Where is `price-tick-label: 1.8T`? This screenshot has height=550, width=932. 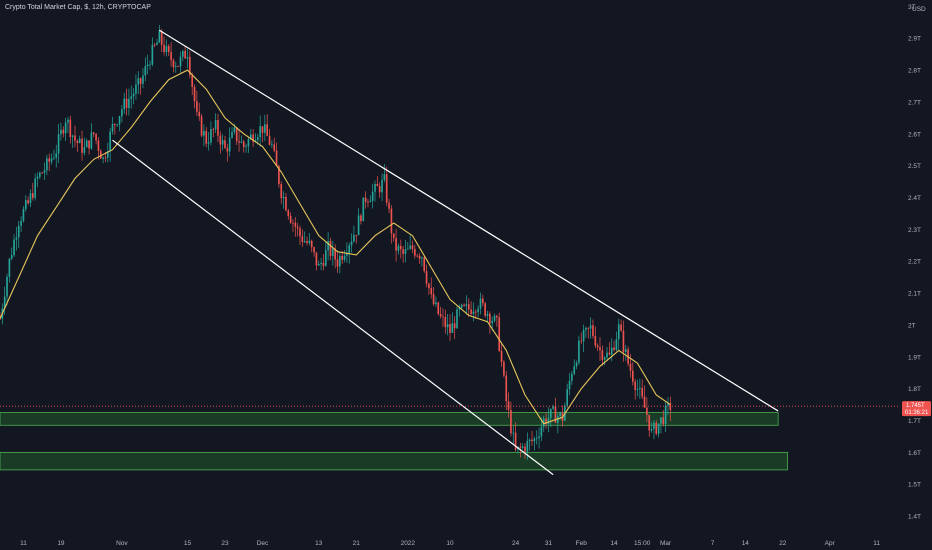
price-tick-label: 1.8T is located at coordinates (914, 389).